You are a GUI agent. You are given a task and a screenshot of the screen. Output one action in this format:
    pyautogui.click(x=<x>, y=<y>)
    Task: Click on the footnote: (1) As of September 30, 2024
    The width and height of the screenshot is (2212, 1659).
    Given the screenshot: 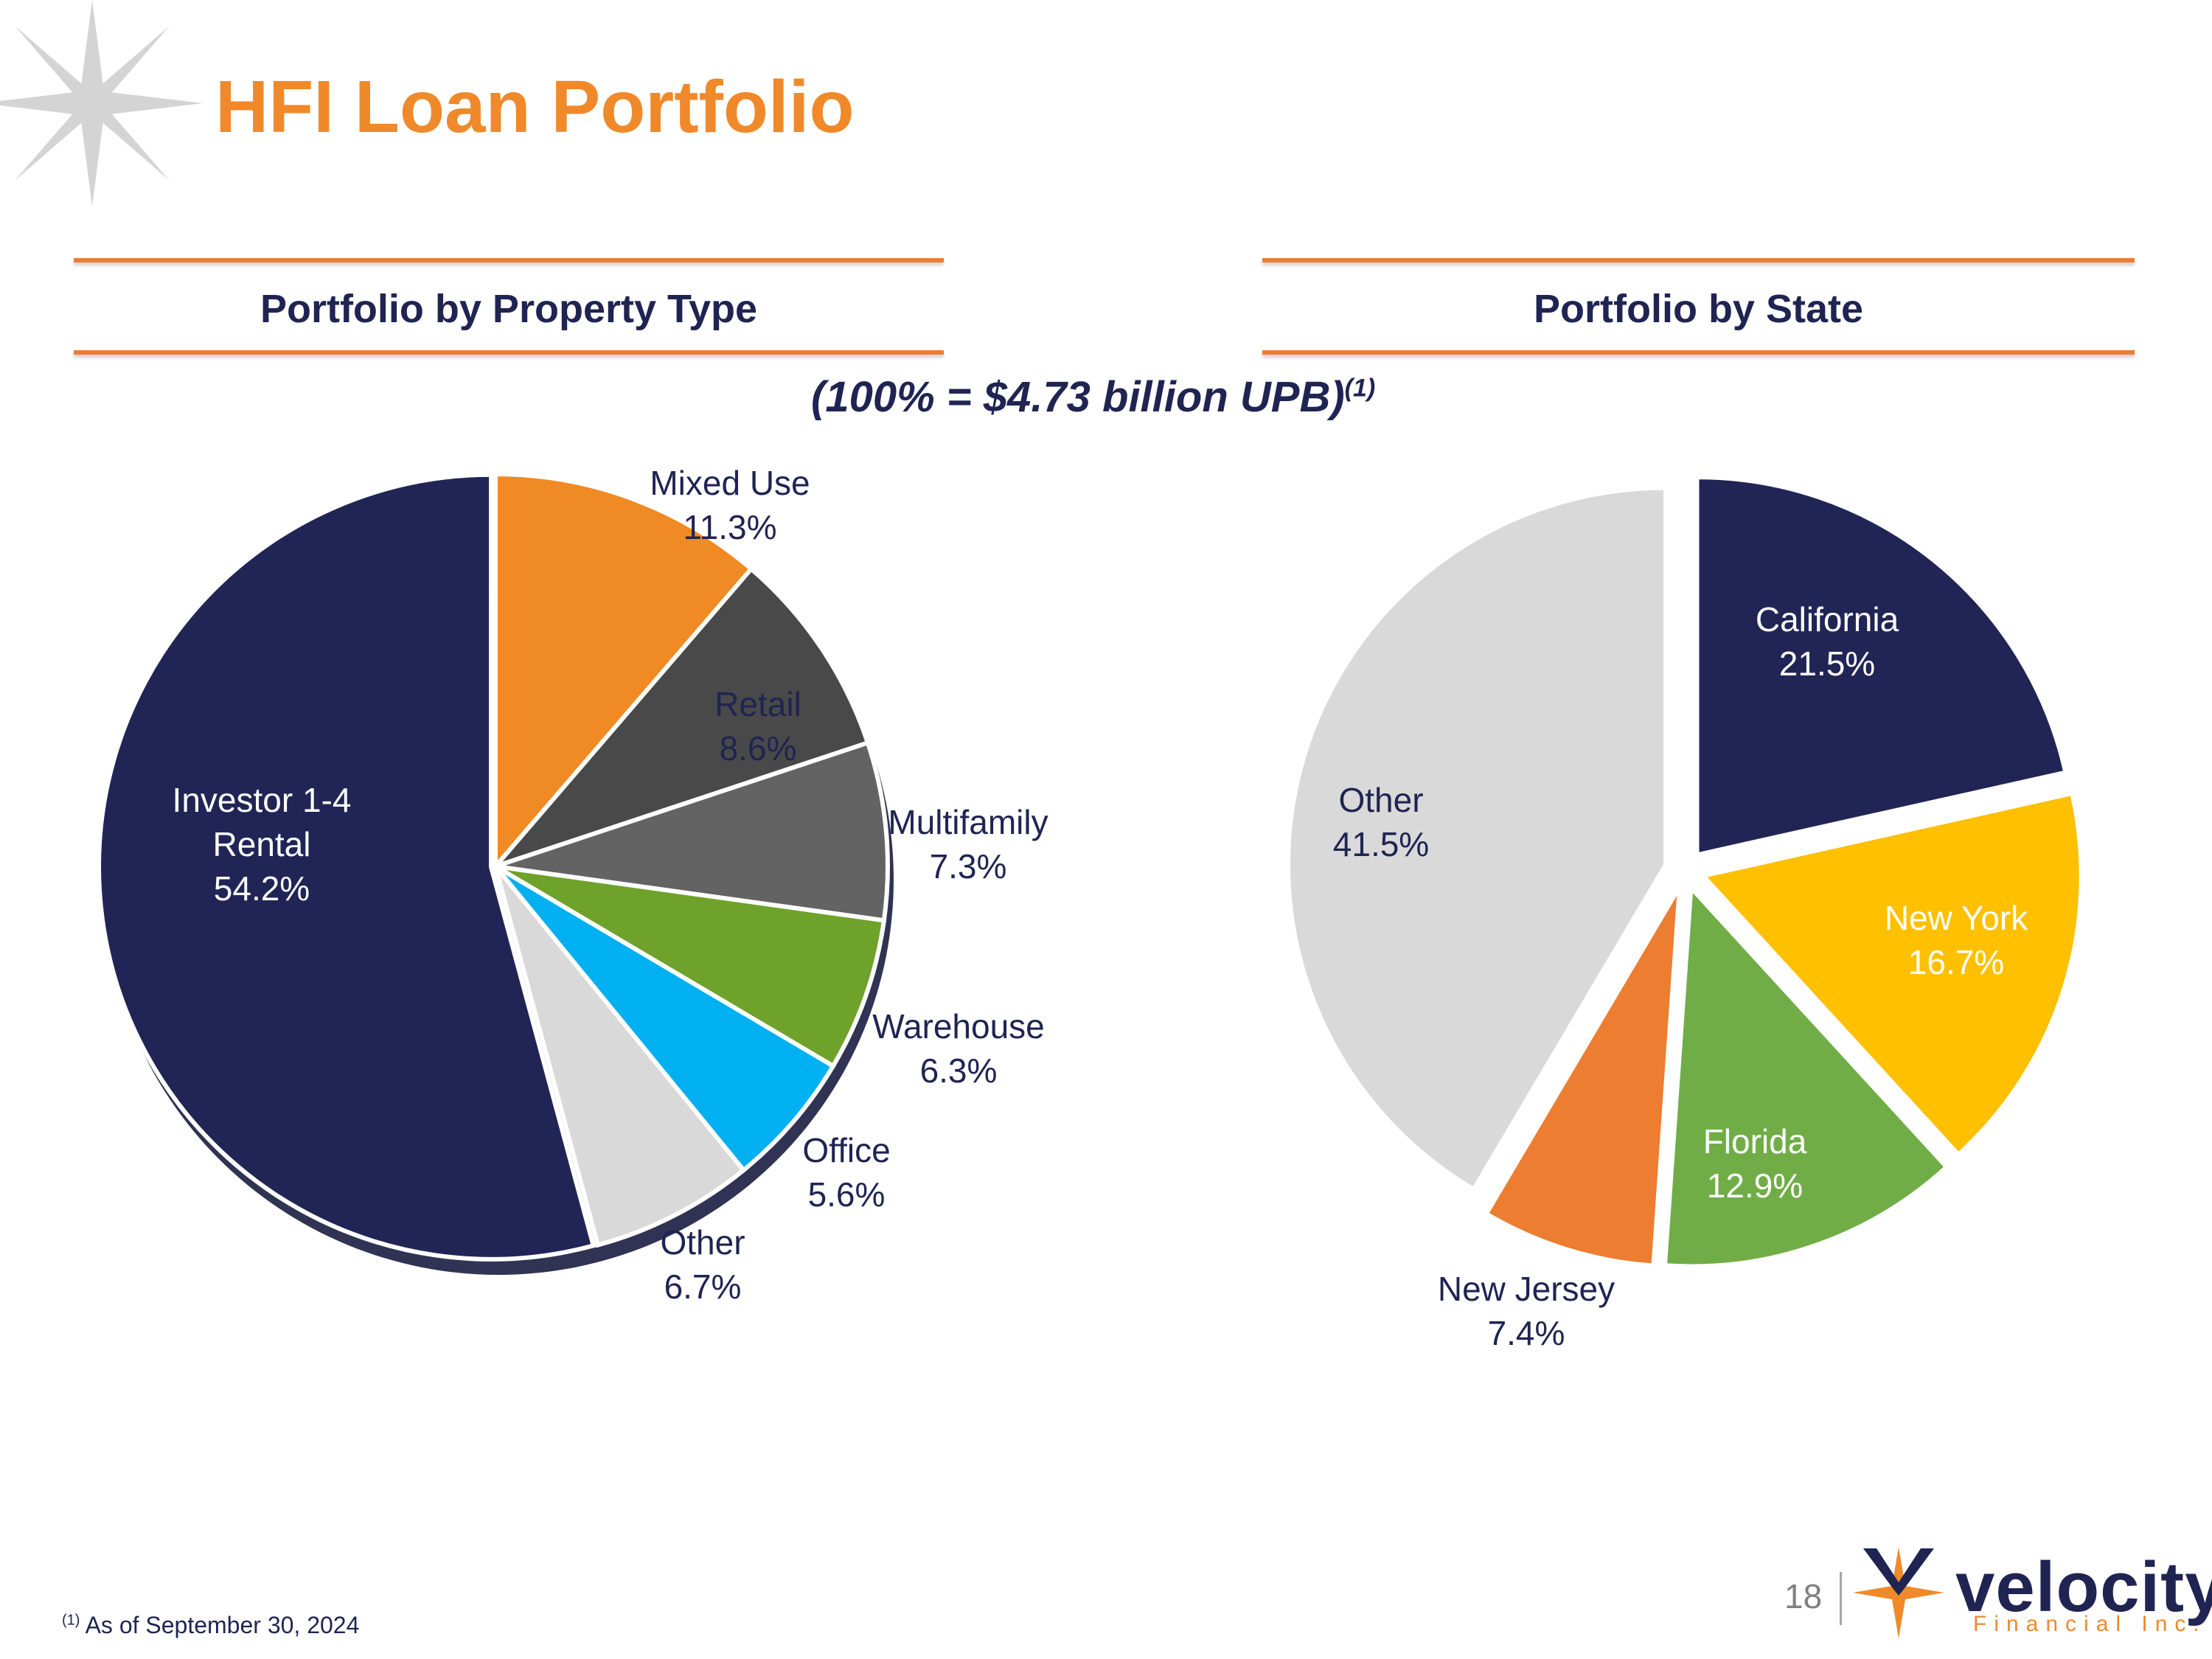 What is the action you would take?
    pyautogui.click(x=210, y=1625)
    